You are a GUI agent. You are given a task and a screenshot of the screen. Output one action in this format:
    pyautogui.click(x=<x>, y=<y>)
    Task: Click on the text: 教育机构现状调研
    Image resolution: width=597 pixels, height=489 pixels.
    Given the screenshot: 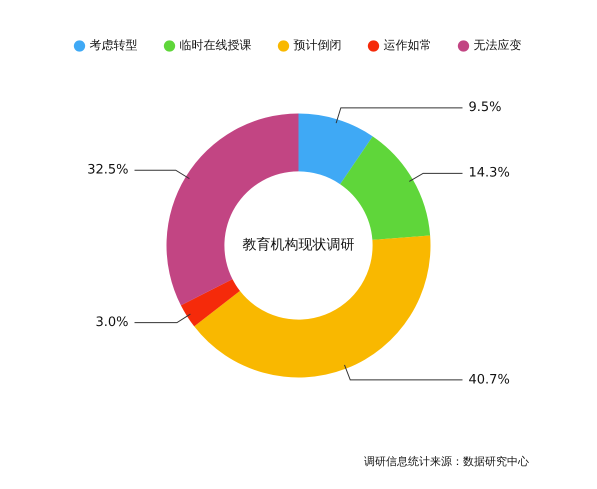 What is the action you would take?
    pyautogui.click(x=298, y=245)
    